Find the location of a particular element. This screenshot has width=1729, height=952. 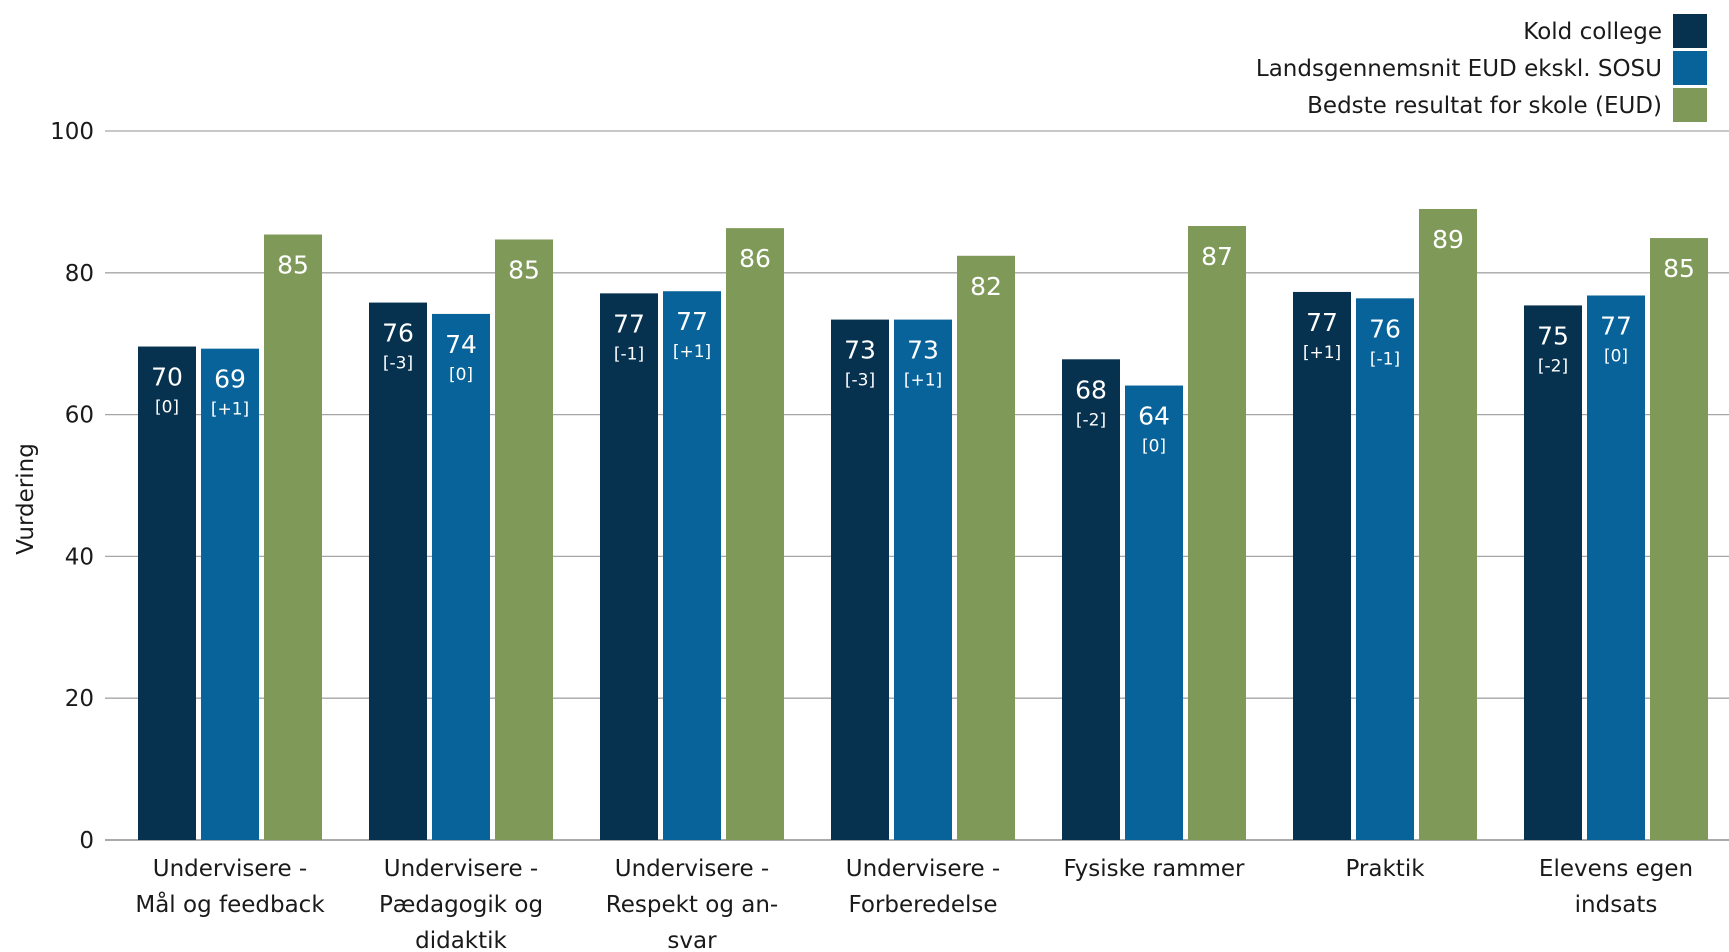

bar-value-label: 82 is located at coordinates (986, 286).